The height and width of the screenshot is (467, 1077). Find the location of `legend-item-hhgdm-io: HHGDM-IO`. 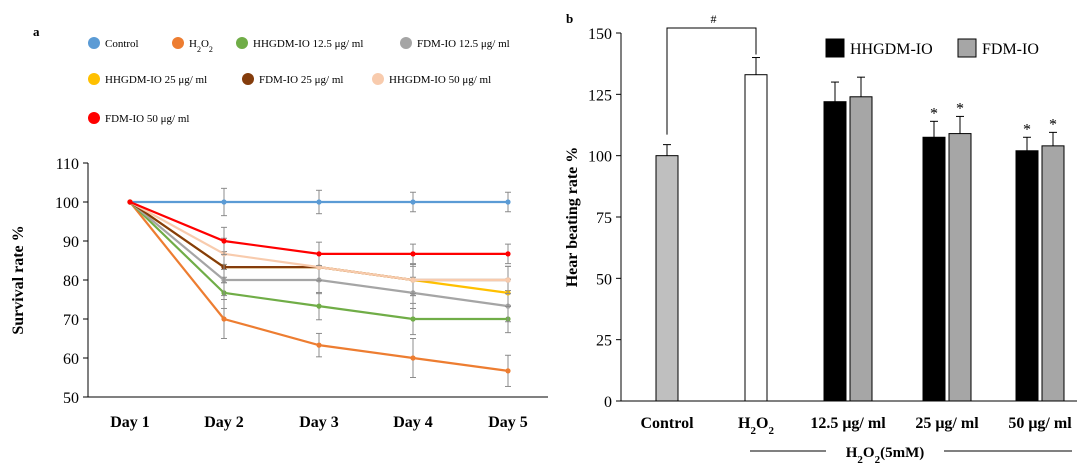

legend-item-hhgdm-io: HHGDM-IO is located at coordinates (879, 48).